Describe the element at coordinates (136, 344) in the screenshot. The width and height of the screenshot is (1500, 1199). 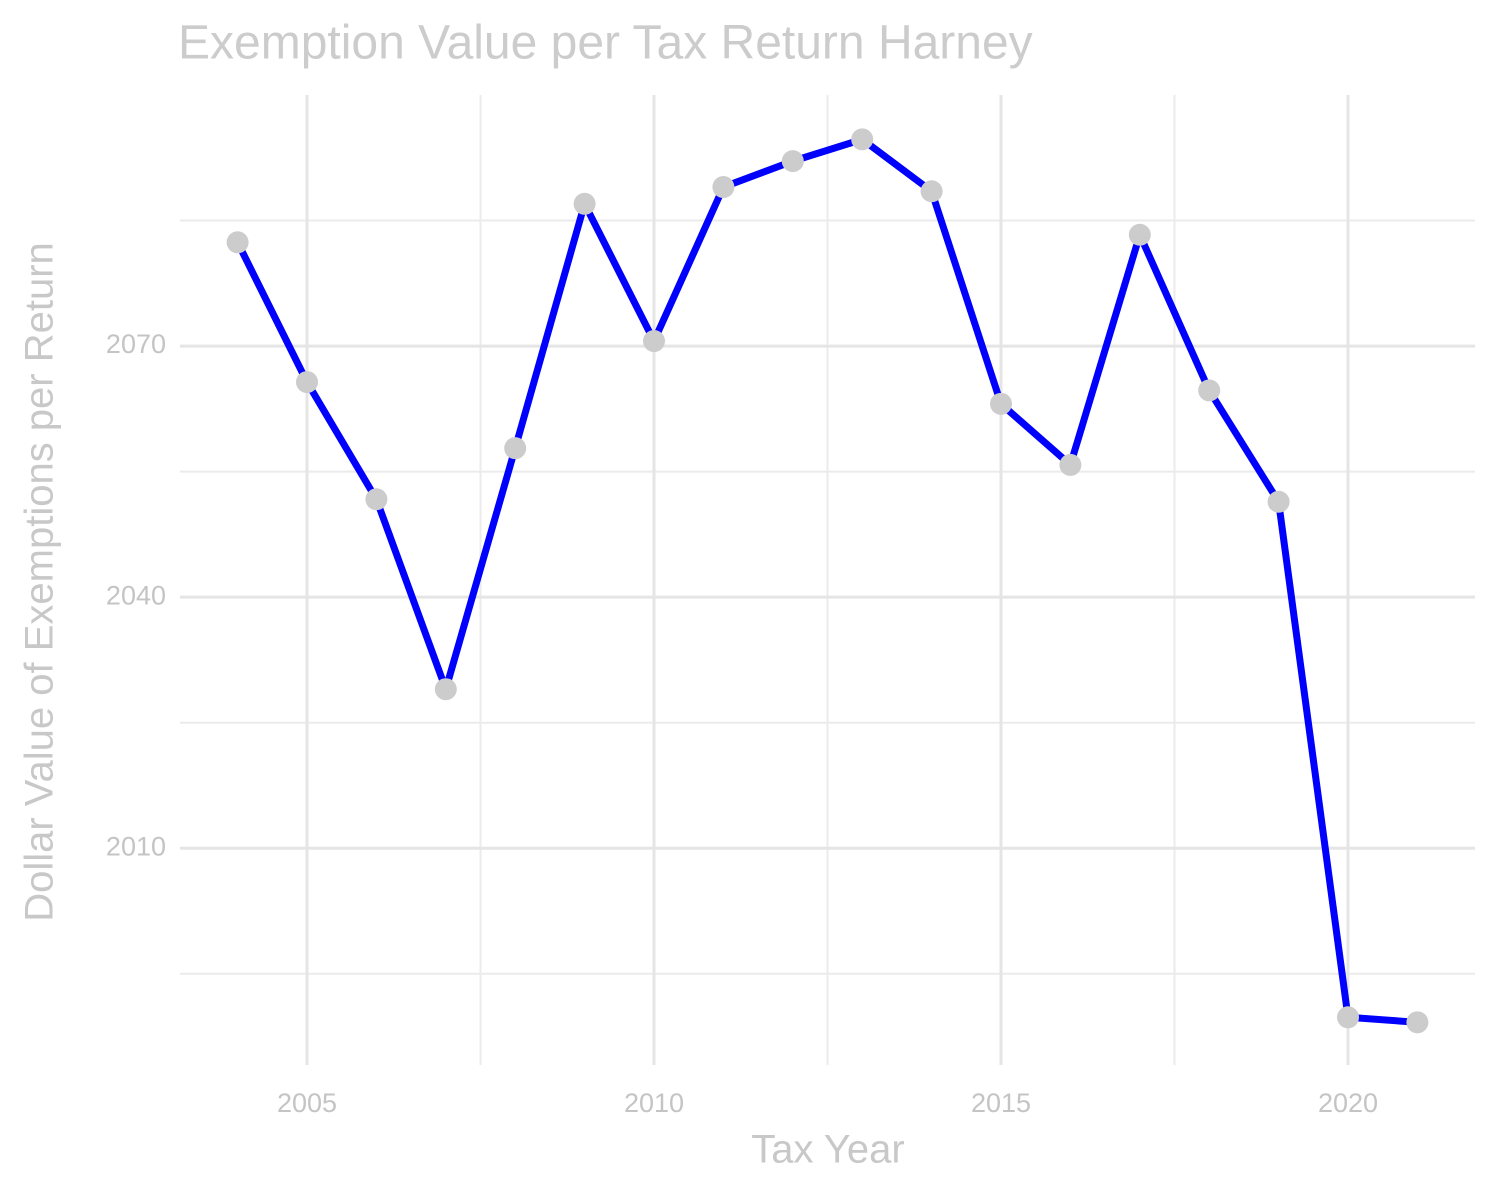
I see `y-tick-label: 2070` at that location.